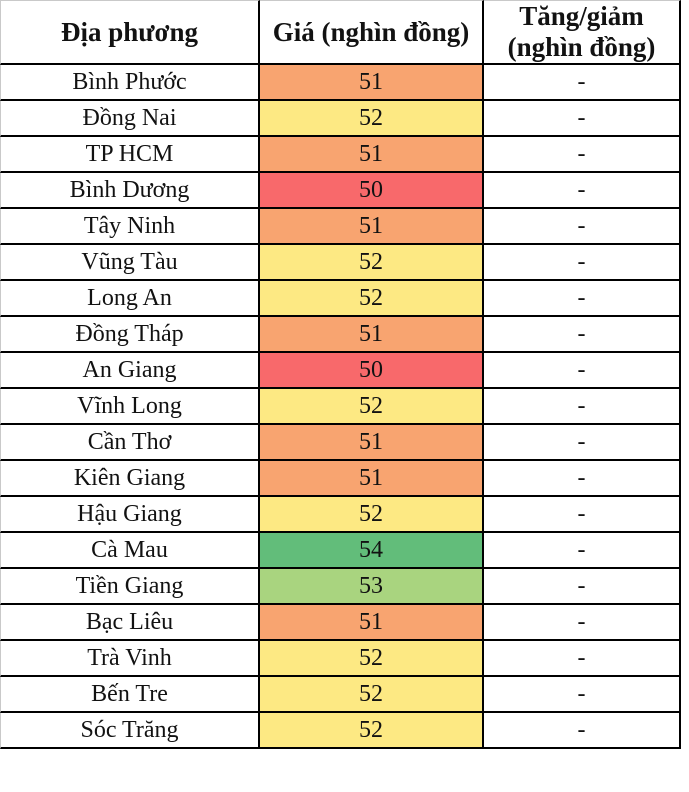 The height and width of the screenshot is (792, 689). I want to click on column-header-change: Tăng/giảm (nghìn đồng), so click(582, 33).